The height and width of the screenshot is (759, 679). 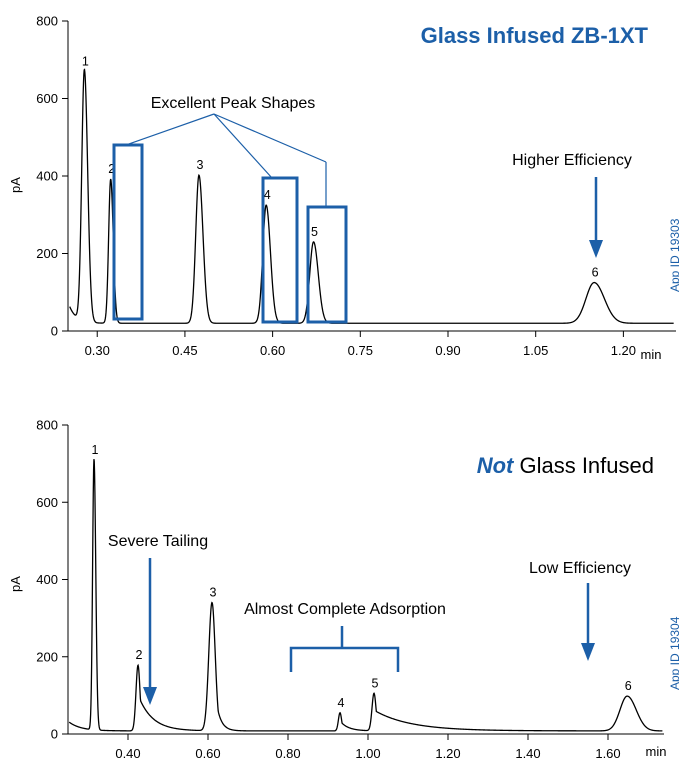 I want to click on x-ticks: 0.40 0.60 0.80 1.00 1.20 1.40 1.60, so click(x=368, y=746).